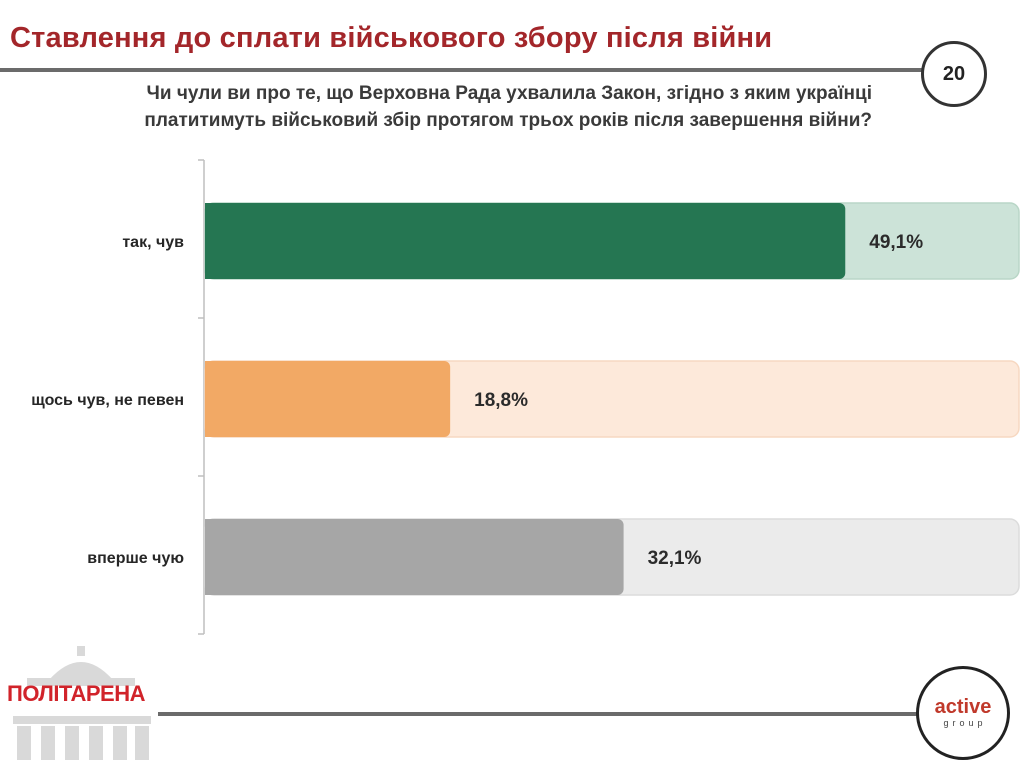  Describe the element at coordinates (954, 74) in the screenshot. I see `page-number-badge: 20` at that location.